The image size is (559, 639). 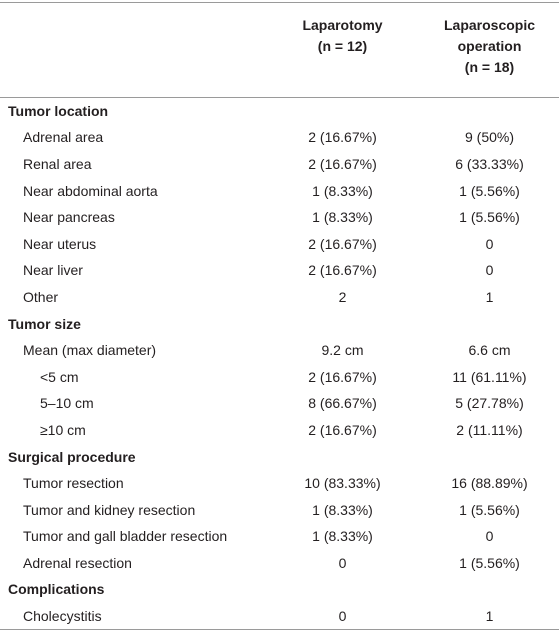 I want to click on column-header: Laparotomy (n = 12), so click(x=342, y=50).